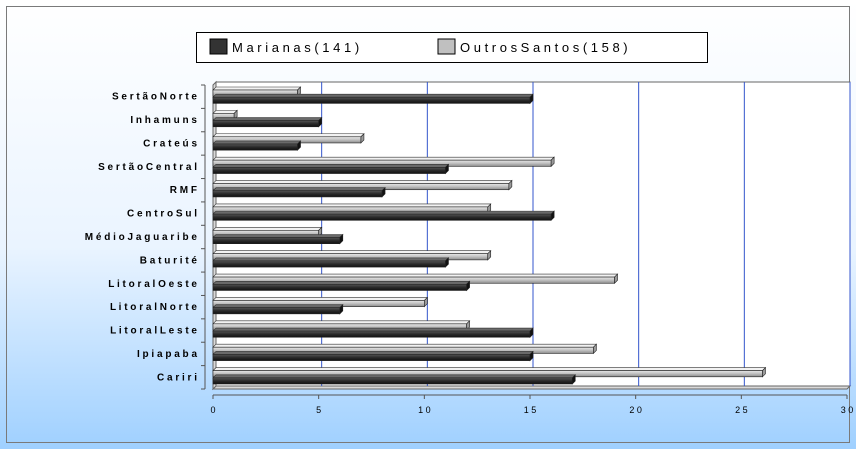  What do you see at coordinates (218, 46) in the screenshot?
I see `legend-swatch-marianas` at bounding box center [218, 46].